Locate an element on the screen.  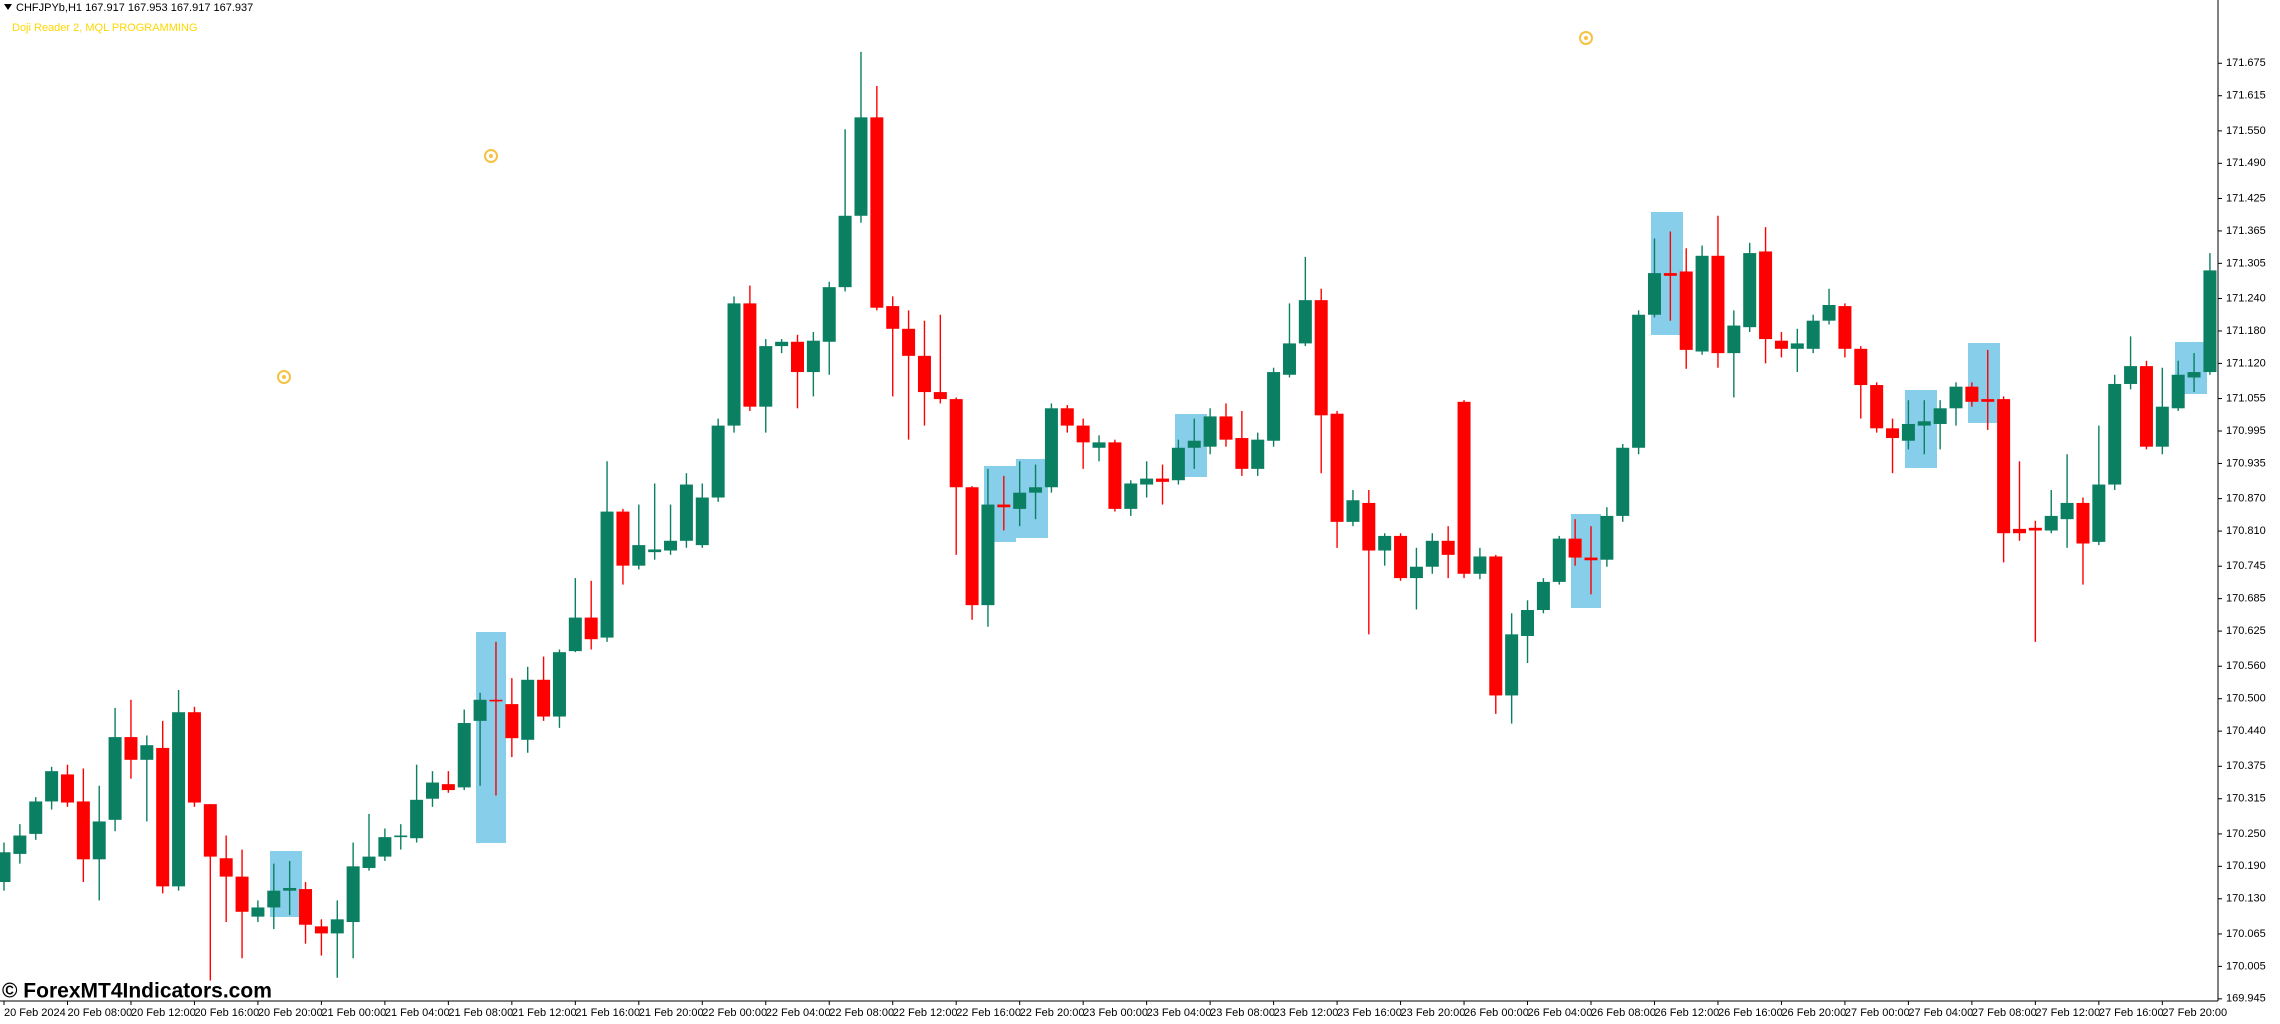
y-tick-label: 170.005 is located at coordinates (2246, 966).